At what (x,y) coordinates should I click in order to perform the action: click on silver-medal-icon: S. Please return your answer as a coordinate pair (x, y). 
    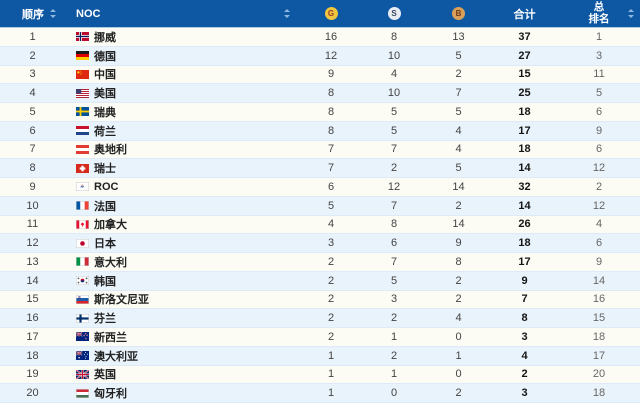
    Looking at the image, I should click on (394, 13).